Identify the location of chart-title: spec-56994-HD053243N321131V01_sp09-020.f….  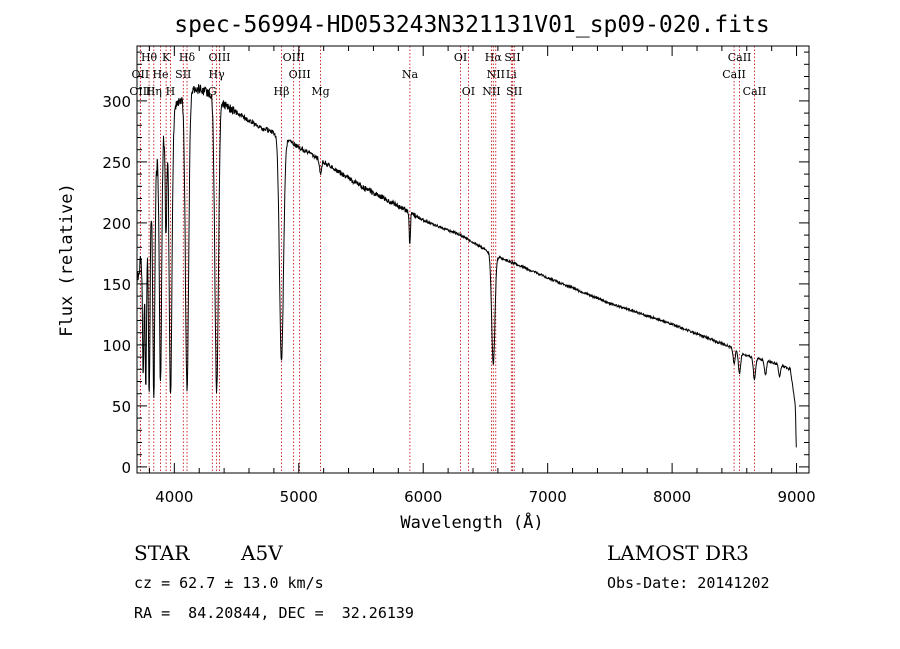
(471, 25).